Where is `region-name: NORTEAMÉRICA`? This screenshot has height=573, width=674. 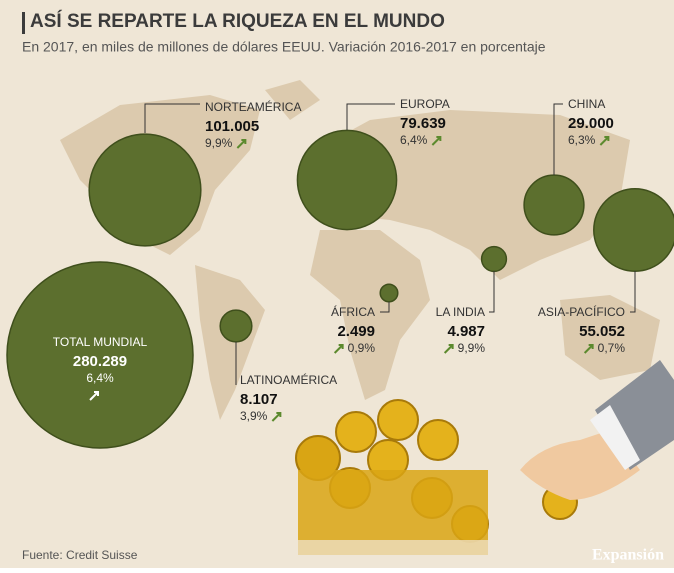
region-name: NORTEAMÉRICA is located at coordinates (253, 106).